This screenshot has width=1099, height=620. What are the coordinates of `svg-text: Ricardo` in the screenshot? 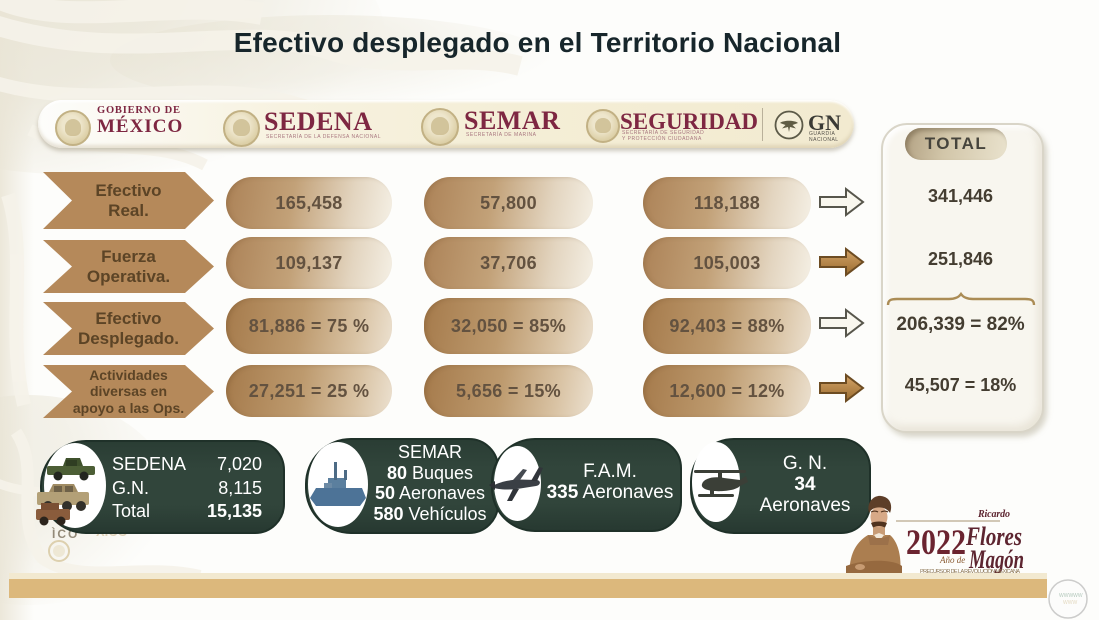 It's located at (993, 514).